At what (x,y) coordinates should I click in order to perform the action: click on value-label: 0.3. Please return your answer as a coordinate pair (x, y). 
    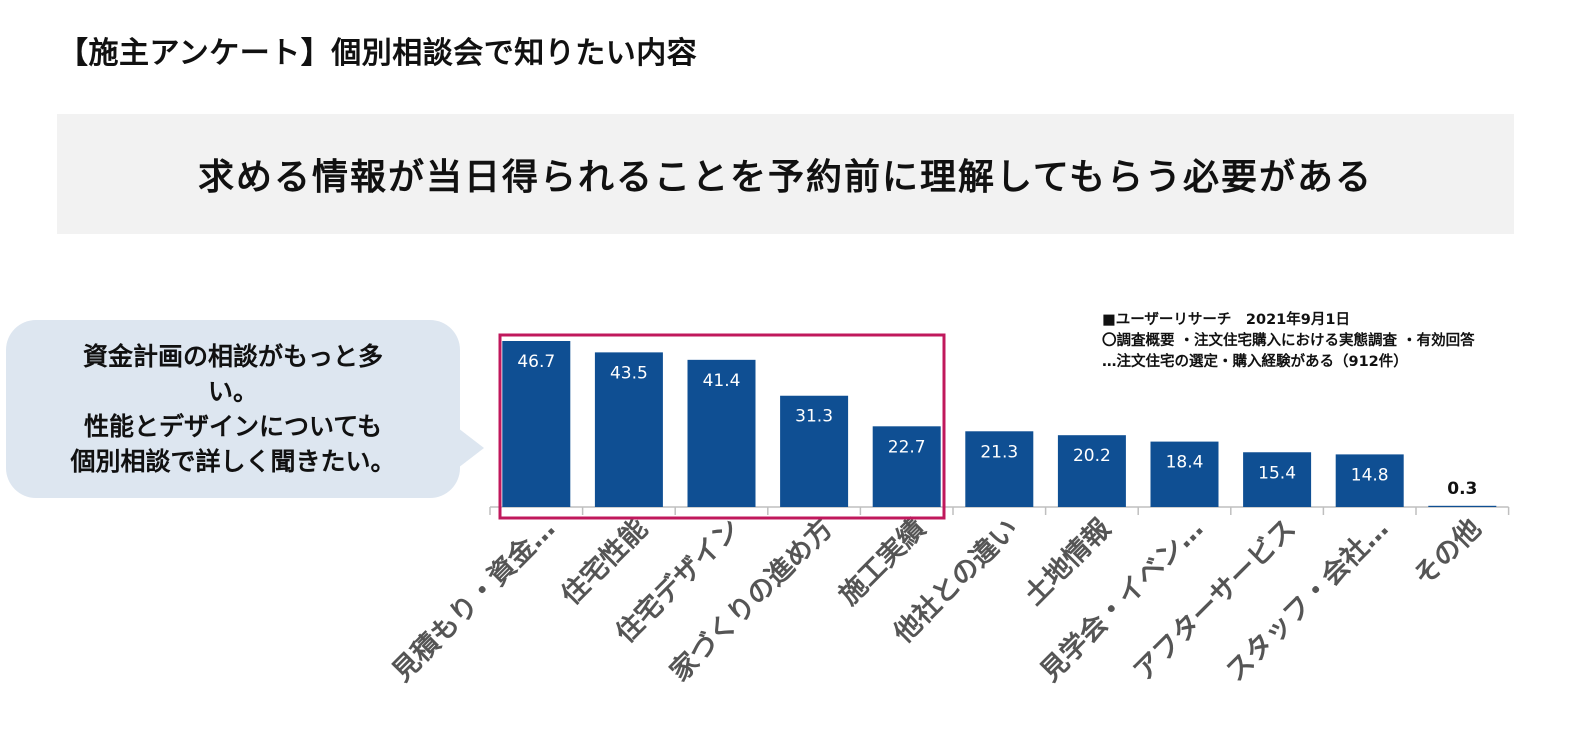
    Looking at the image, I should click on (1462, 489).